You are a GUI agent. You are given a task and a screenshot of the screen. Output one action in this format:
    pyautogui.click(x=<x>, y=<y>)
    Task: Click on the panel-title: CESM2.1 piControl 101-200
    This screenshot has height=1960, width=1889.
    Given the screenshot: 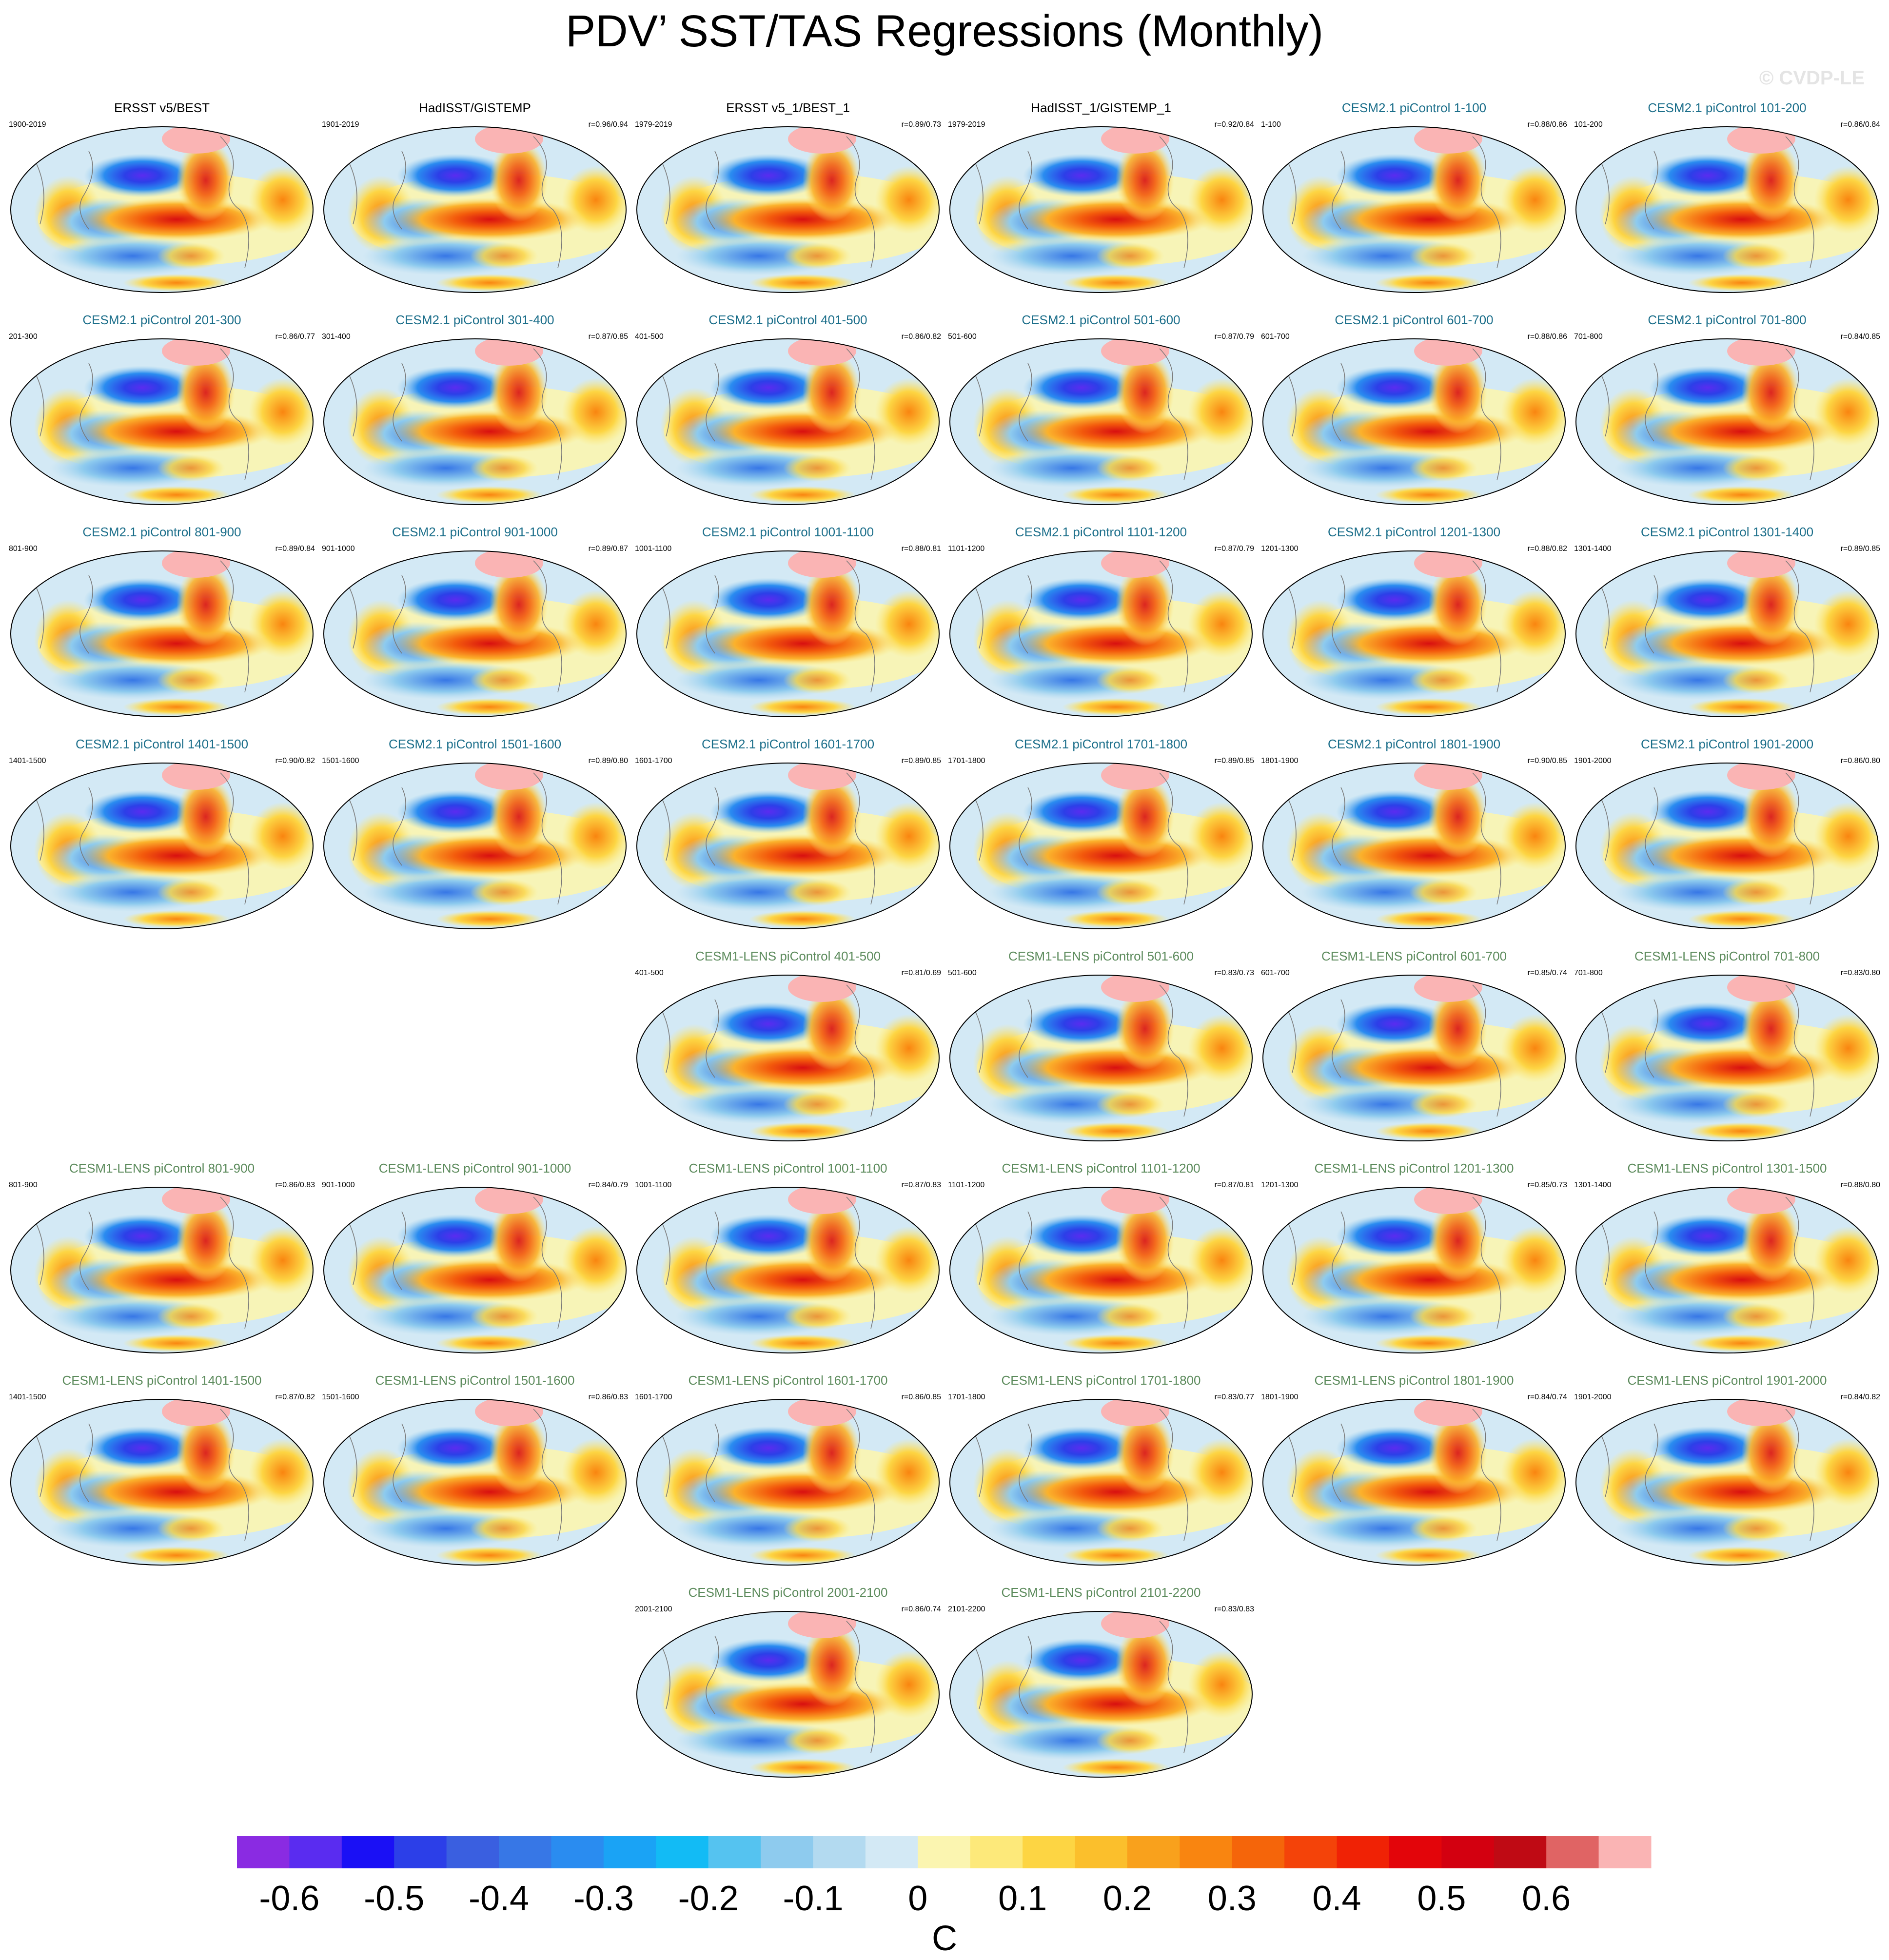 What is the action you would take?
    pyautogui.click(x=1727, y=107)
    